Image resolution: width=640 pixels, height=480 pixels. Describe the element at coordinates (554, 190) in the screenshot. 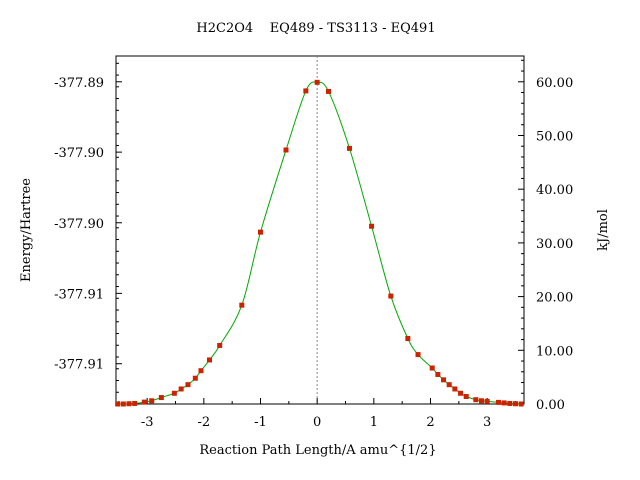

I see `y-right-tick-label: 40.00` at that location.